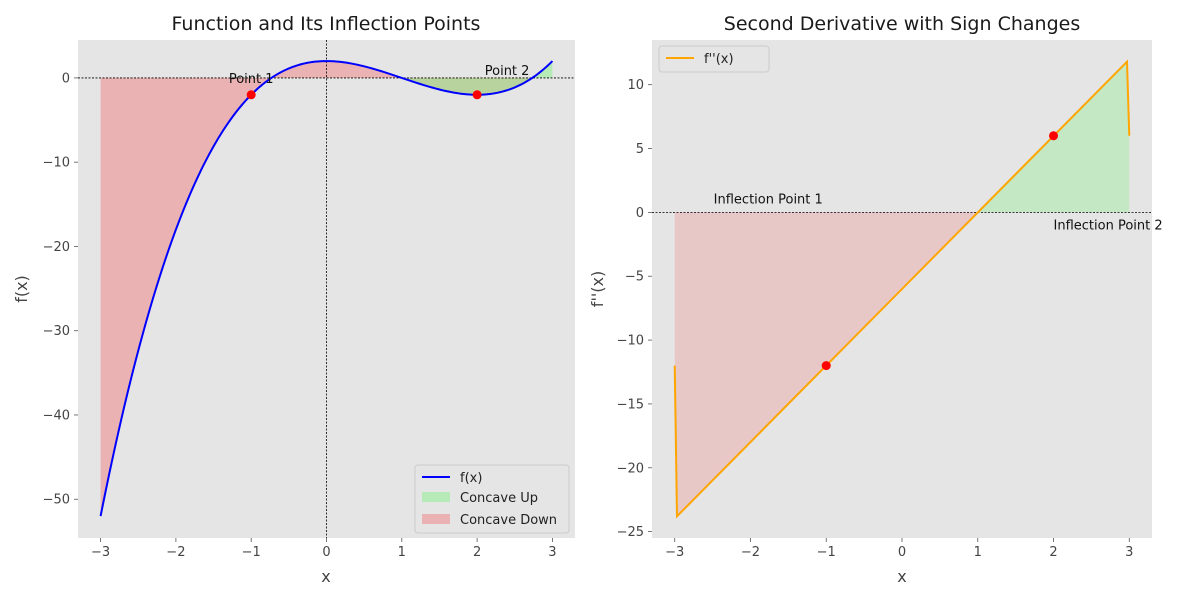 The width and height of the screenshot is (1200, 600). I want to click on x-ticks-left: −3 −2 −1 0 1 2 3, so click(324, 549).